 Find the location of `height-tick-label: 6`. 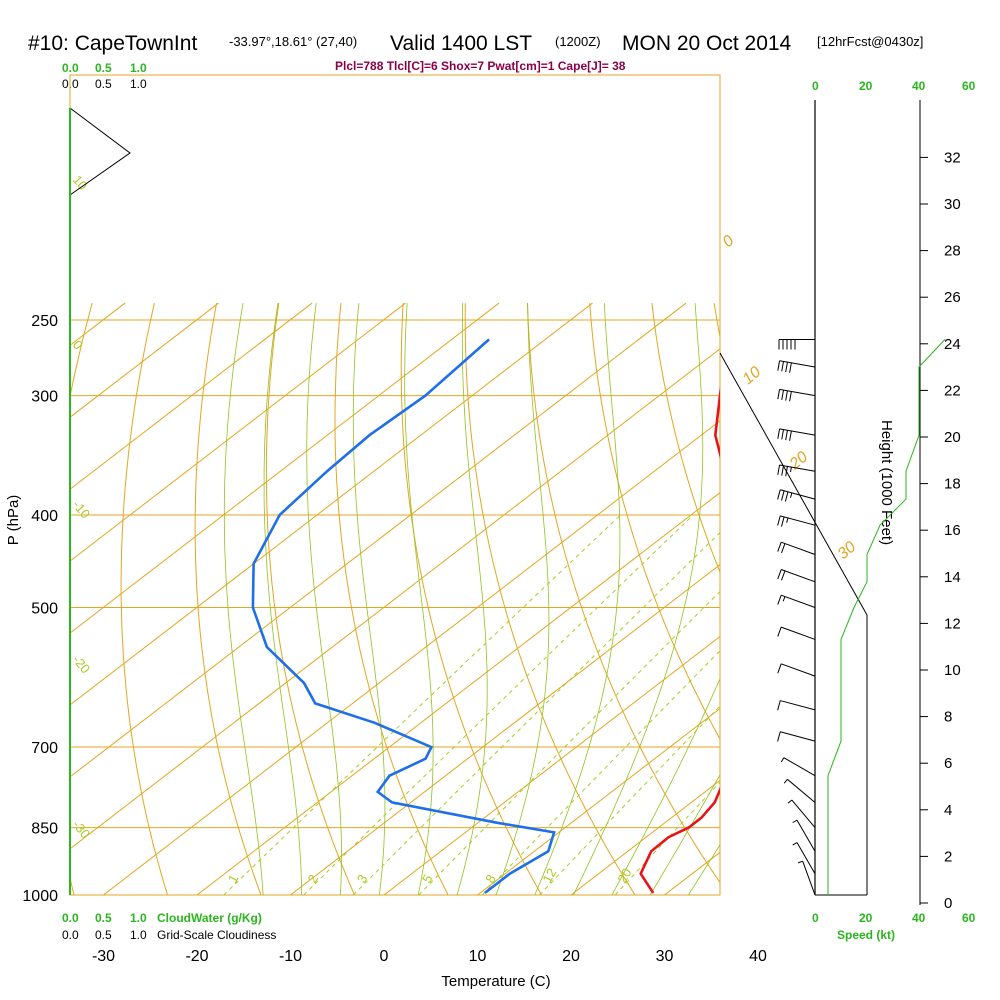

height-tick-label: 6 is located at coordinates (948, 763).